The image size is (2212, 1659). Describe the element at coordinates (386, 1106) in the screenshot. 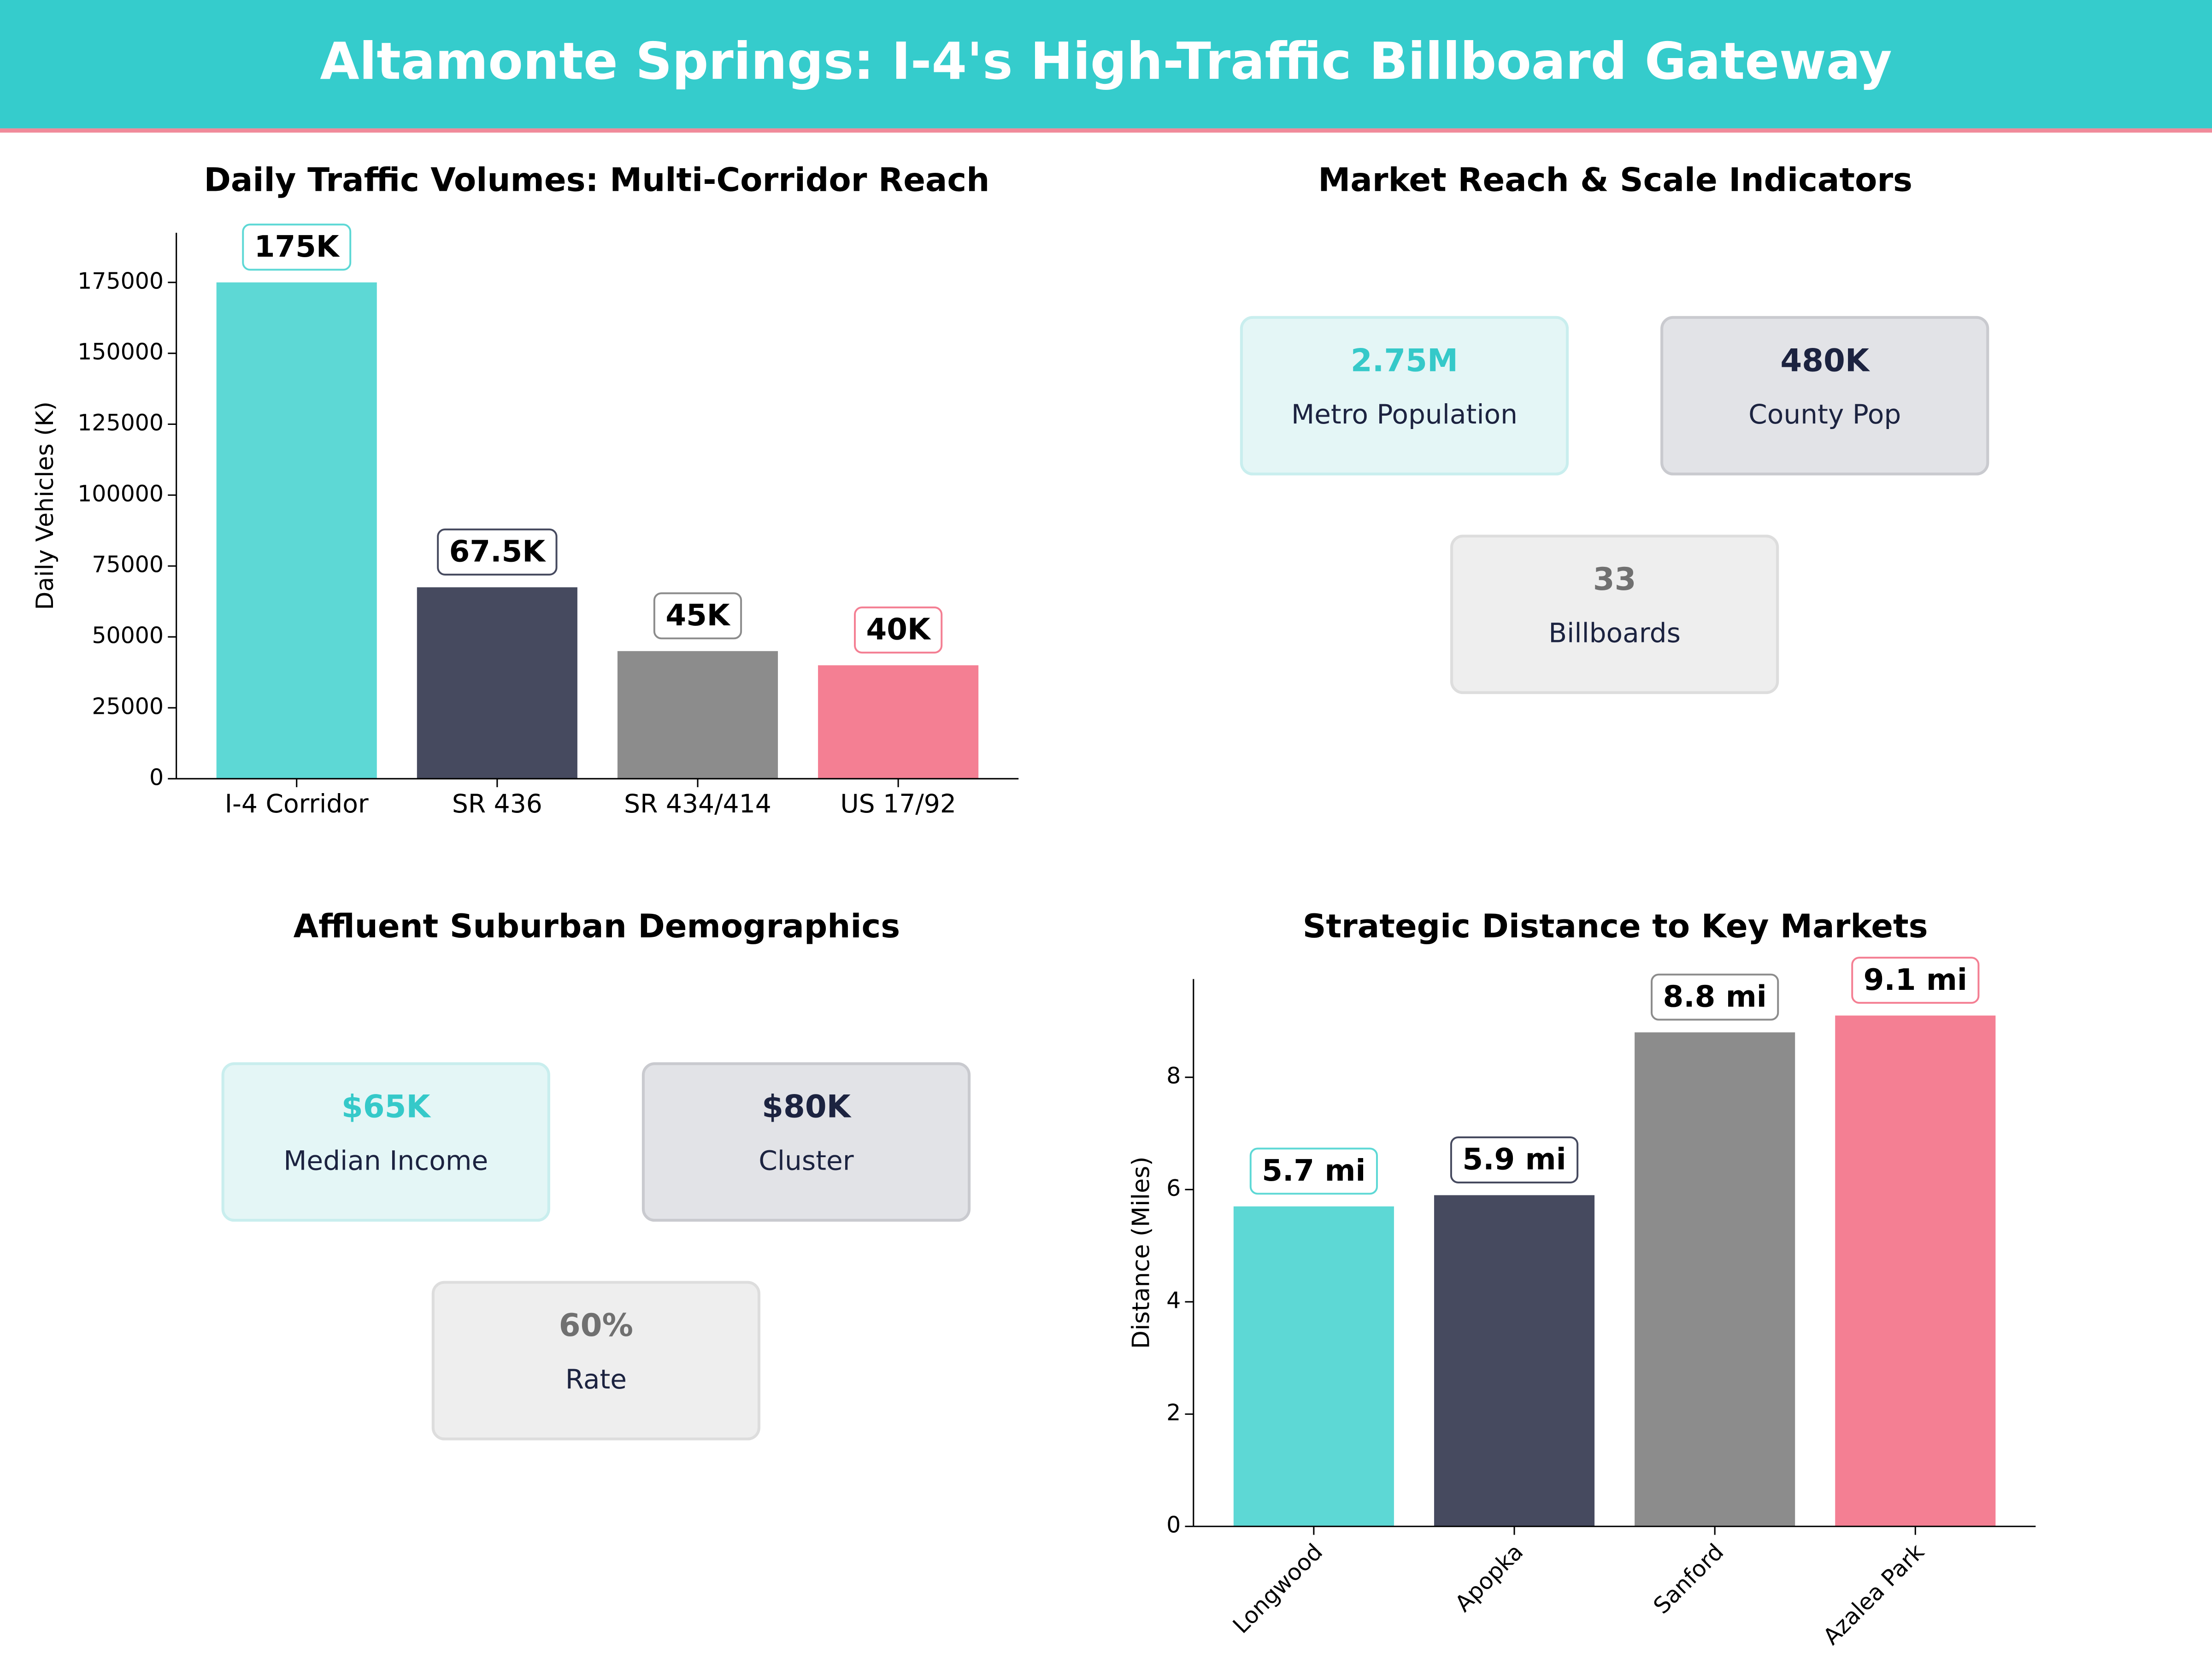

I see `kpi-value: $65K` at that location.